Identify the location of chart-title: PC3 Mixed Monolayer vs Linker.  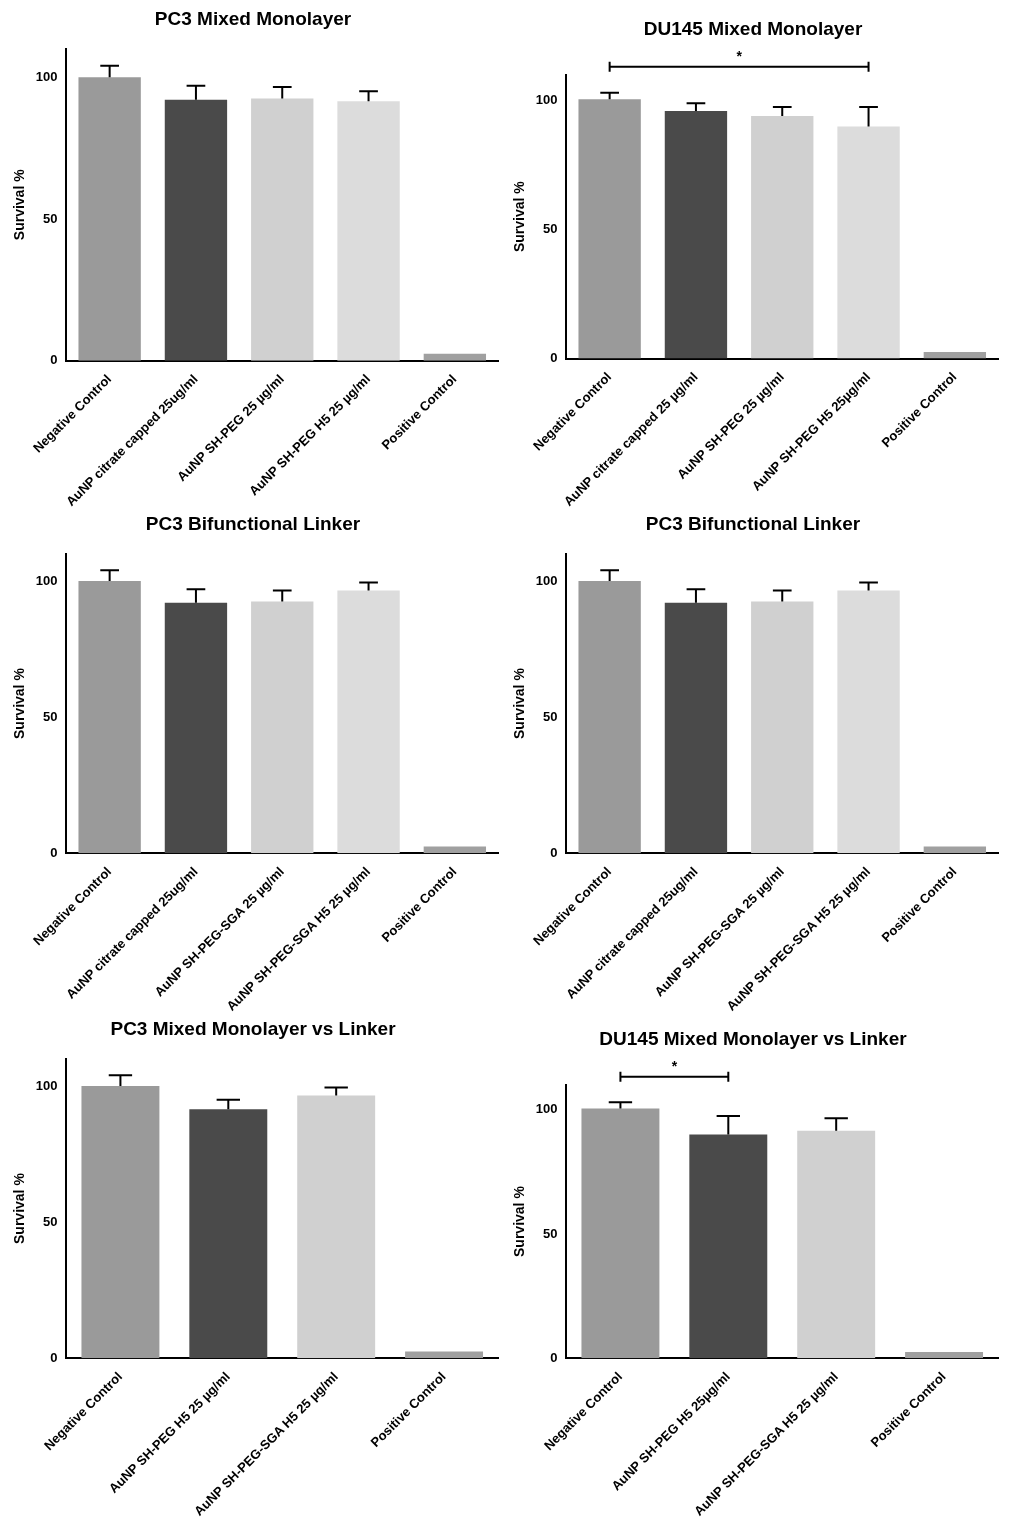
(253, 1028).